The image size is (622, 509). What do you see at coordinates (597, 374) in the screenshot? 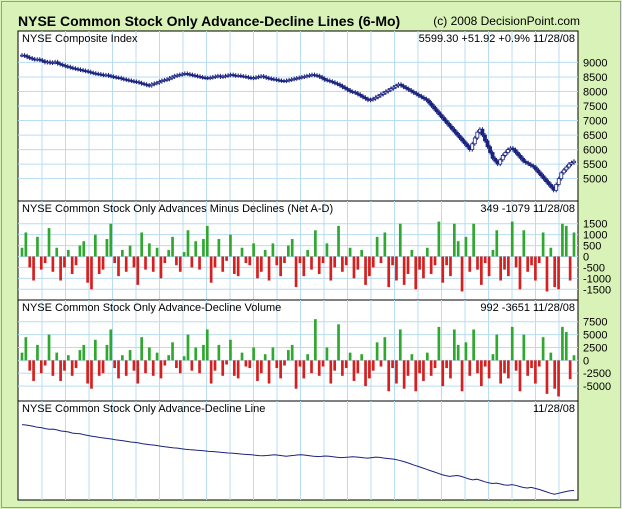
I see `y-tick-label: -2500` at bounding box center [597, 374].